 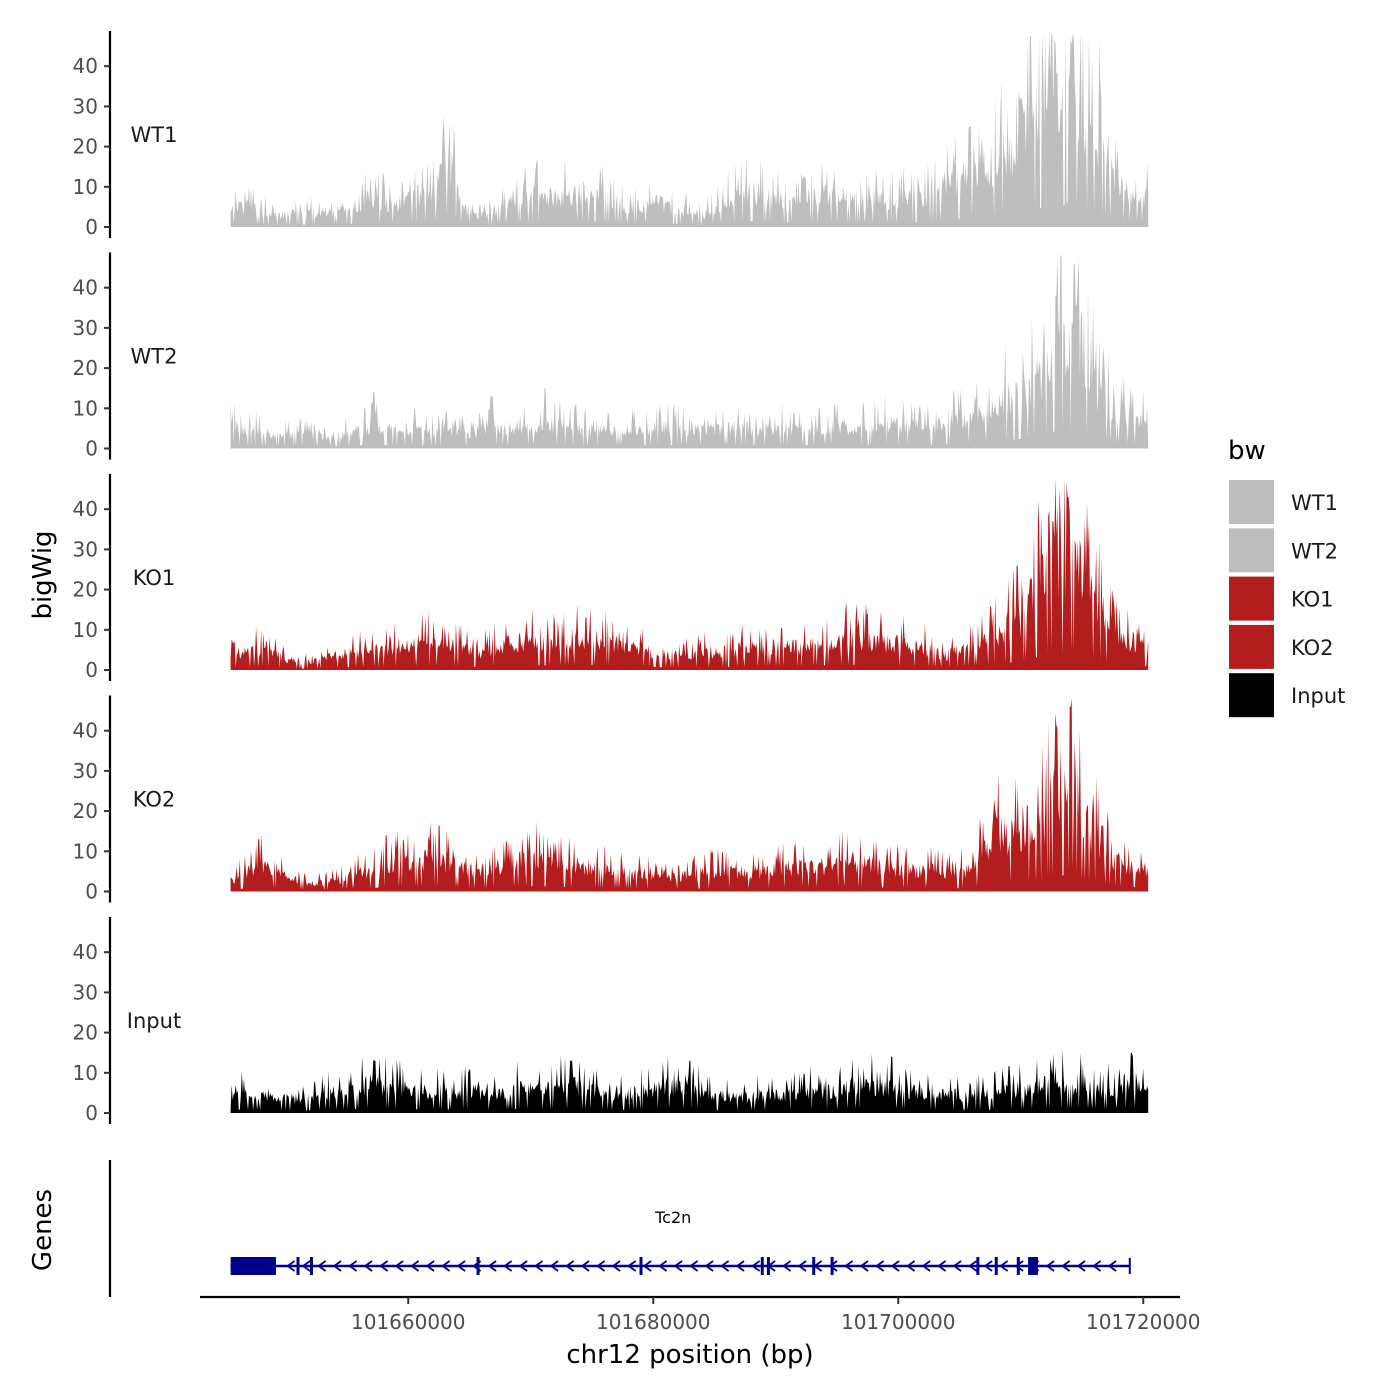 What do you see at coordinates (154, 578) in the screenshot?
I see `track-label-ko1: KO1` at bounding box center [154, 578].